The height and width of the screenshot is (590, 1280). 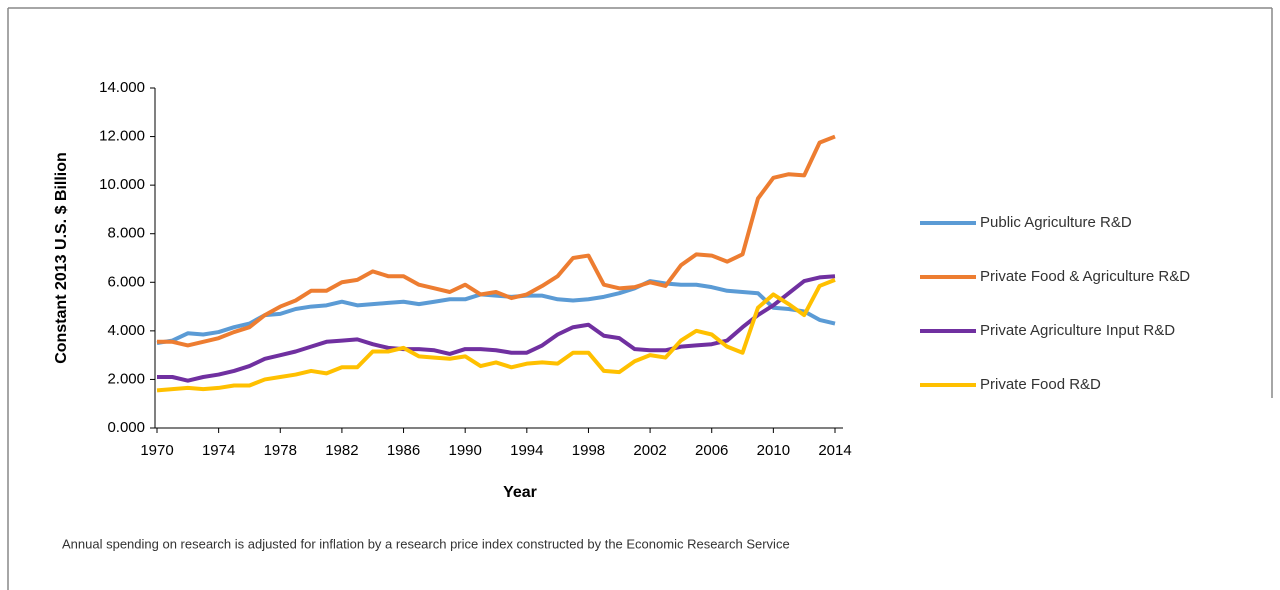 I want to click on x-tick-label: 1978, so click(x=280, y=450).